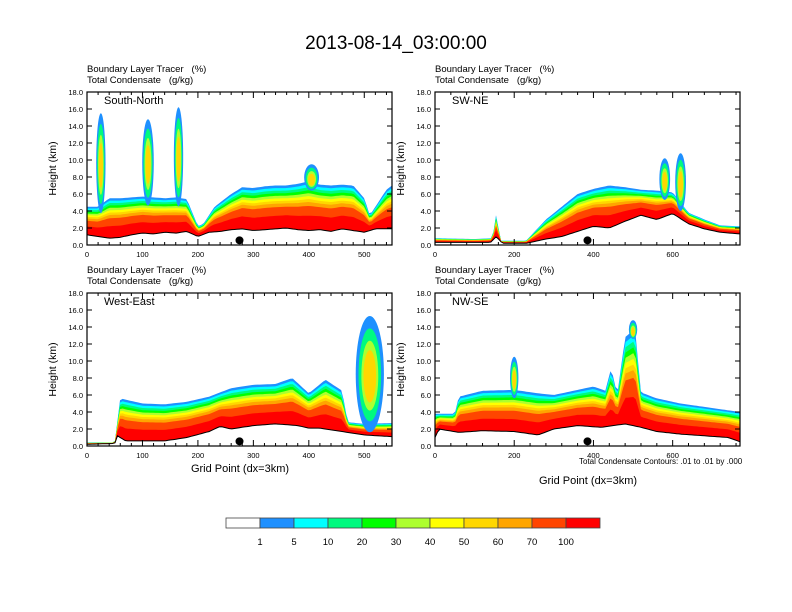 Image resolution: width=792 pixels, height=612 pixels. What do you see at coordinates (488, 281) in the screenshot?
I see `header-line-condensate: Total Condensate (g/kg)` at bounding box center [488, 281].